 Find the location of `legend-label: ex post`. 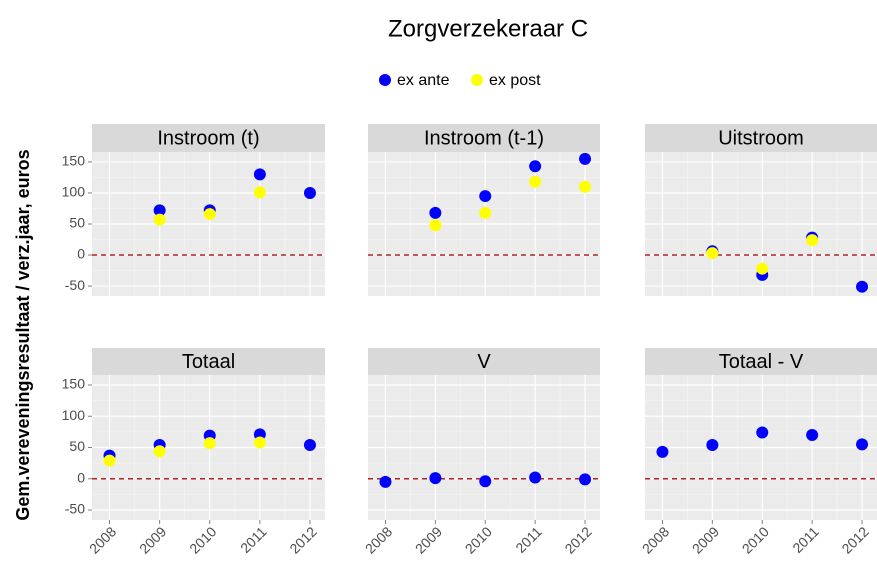

legend-label: ex post is located at coordinates (515, 80).